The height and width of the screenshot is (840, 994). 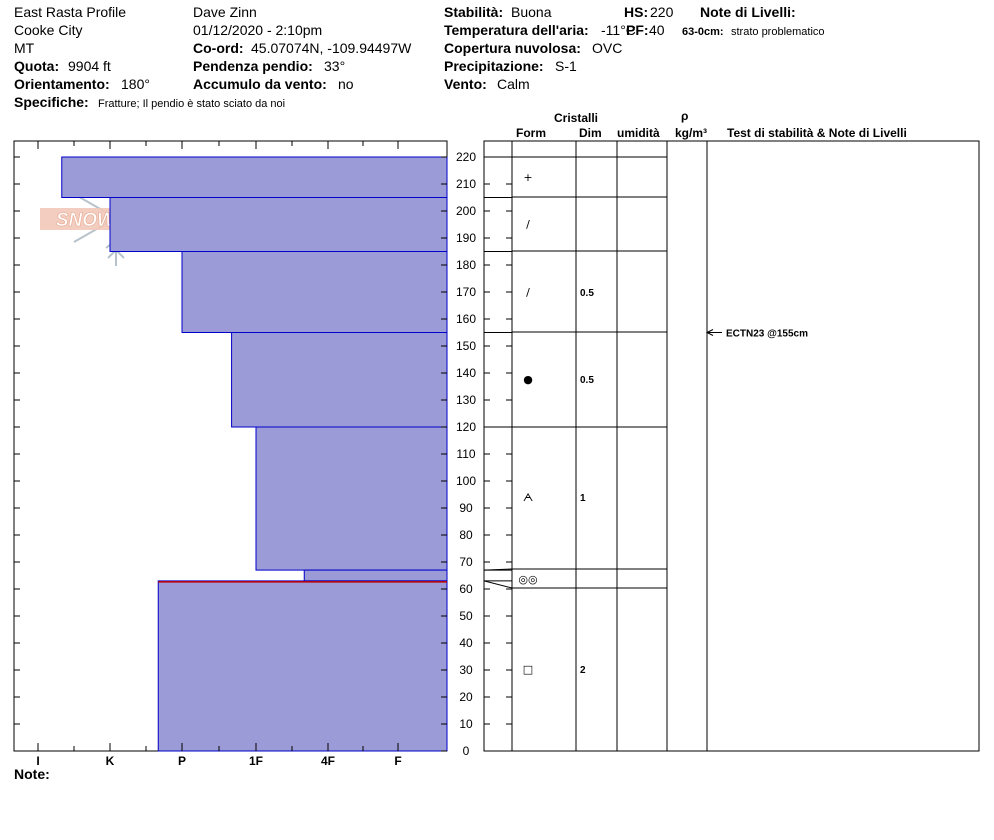 What do you see at coordinates (466, 697) in the screenshot?
I see `depth-tick-label: 20` at bounding box center [466, 697].